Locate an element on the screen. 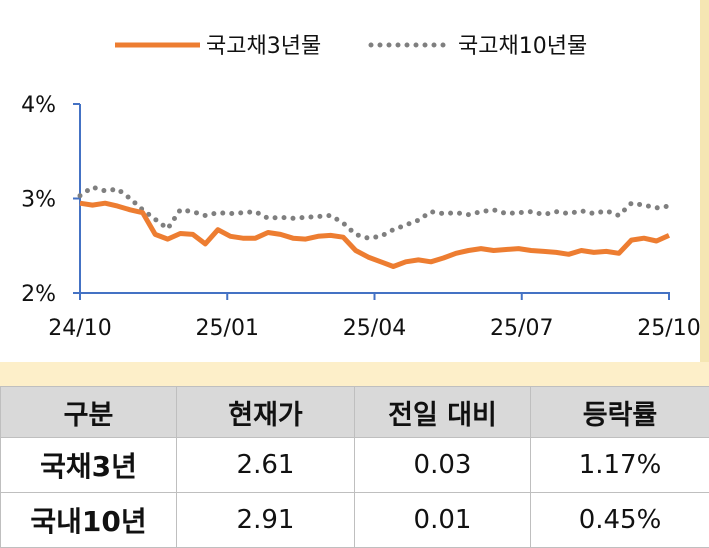 Image resolution: width=709 pixels, height=548 pixels. header-change: 전일 대비 is located at coordinates (443, 412).